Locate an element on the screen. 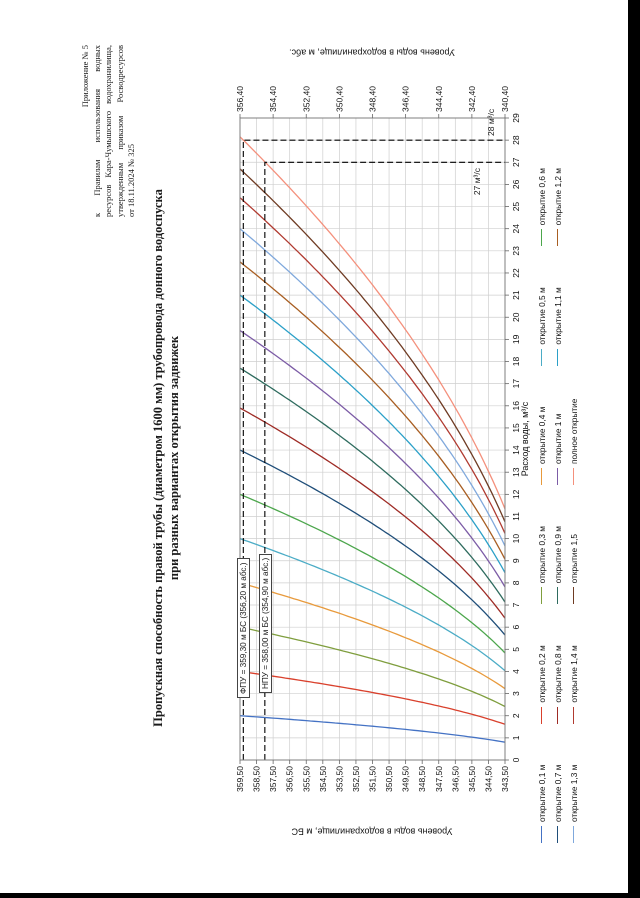 The width and height of the screenshot is (640, 898). legend-item: открытие 1,5 is located at coordinates (573, 547).